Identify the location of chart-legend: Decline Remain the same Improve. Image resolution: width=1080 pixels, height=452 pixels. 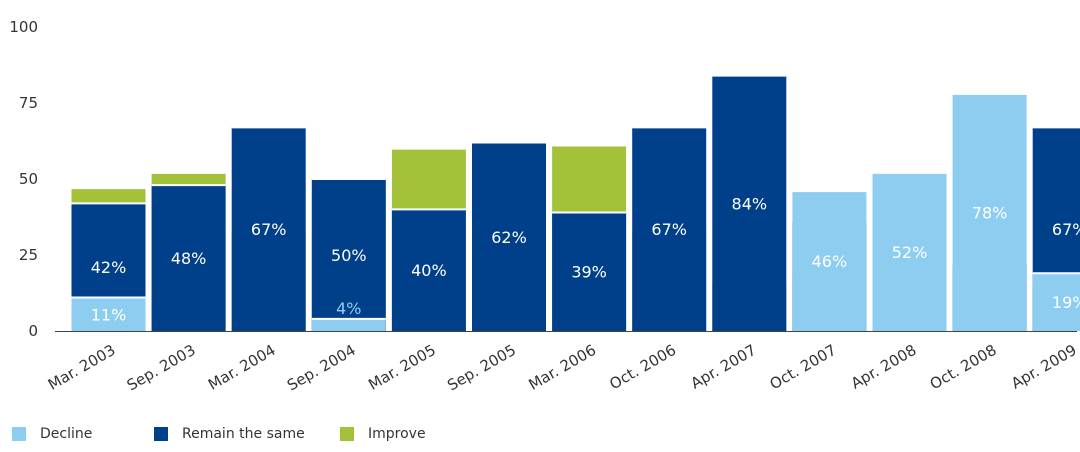
(219, 434).